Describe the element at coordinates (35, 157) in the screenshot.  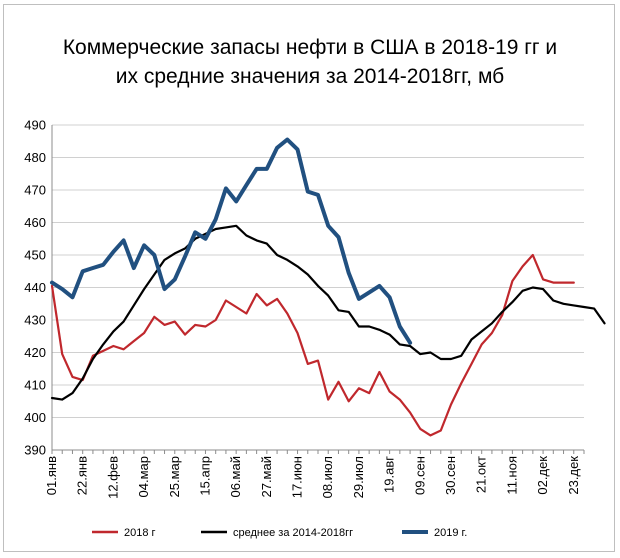
I see `y-tick-label: 480` at that location.